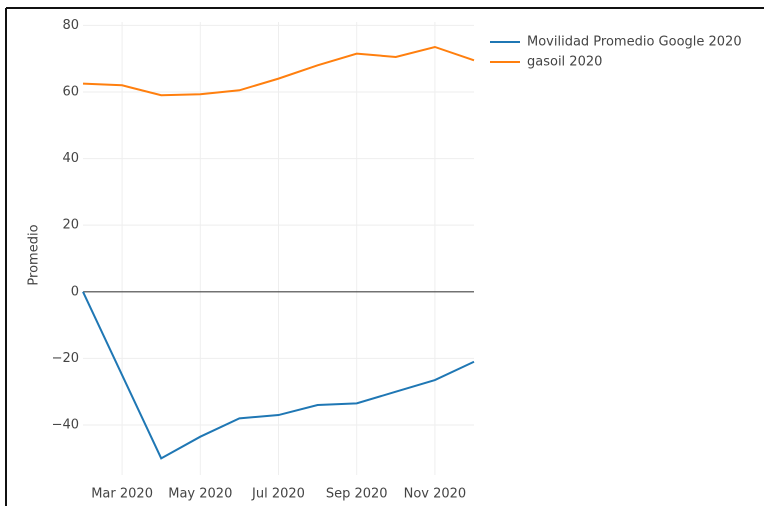 The width and height of the screenshot is (764, 506). Describe the element at coordinates (278, 71) in the screenshot. I see `series-line` at that location.